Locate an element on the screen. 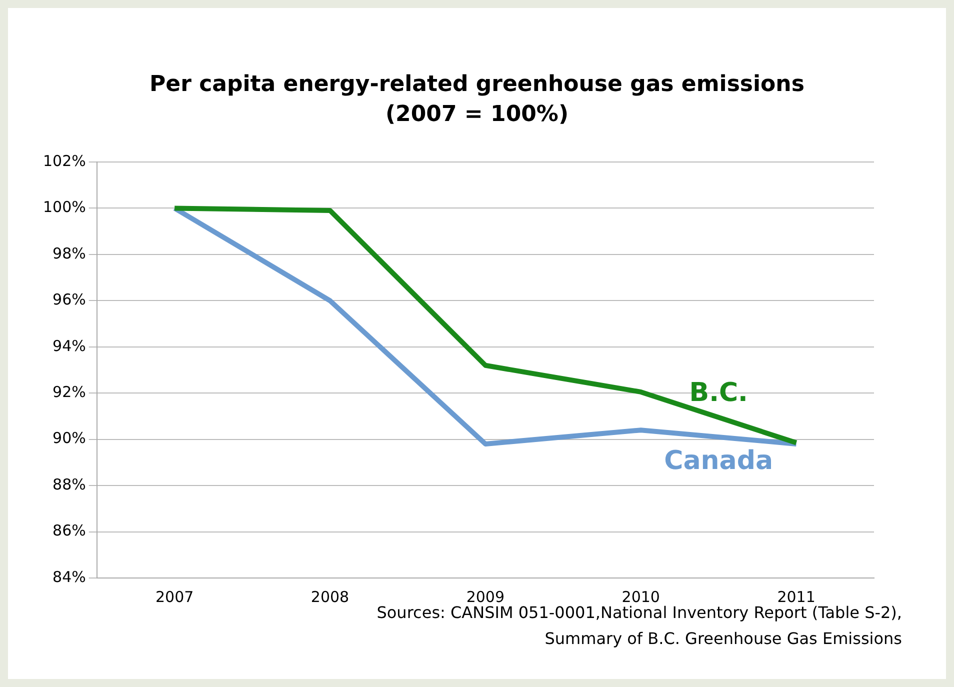 The width and height of the screenshot is (954, 687). text: Summary of B.C. Greenhouse Gas Emissions is located at coordinates (723, 639).